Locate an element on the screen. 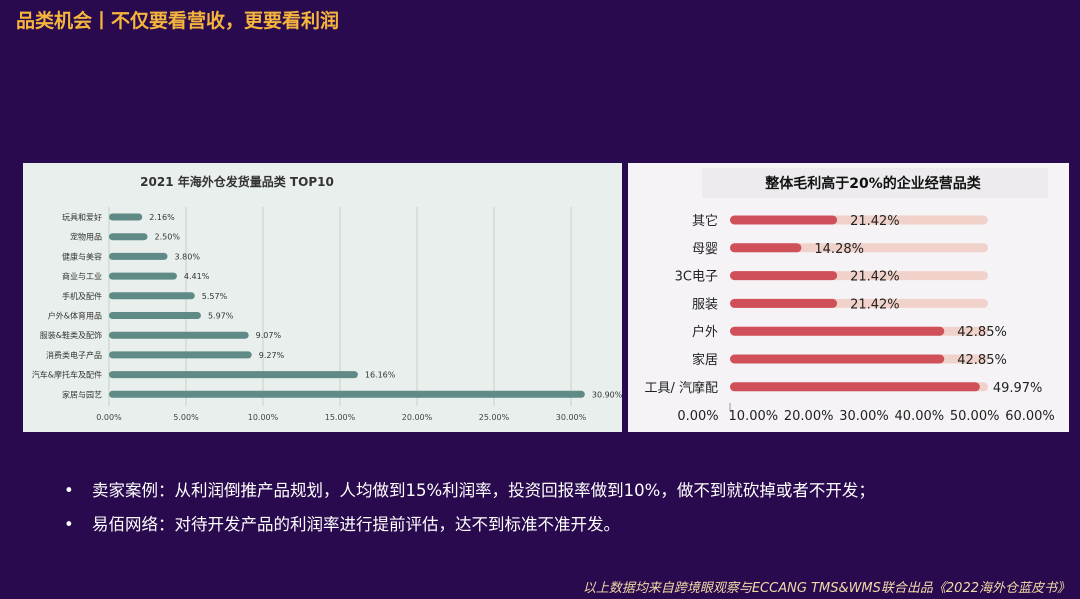  category-label: 玩具和爱好 is located at coordinates (82, 217).